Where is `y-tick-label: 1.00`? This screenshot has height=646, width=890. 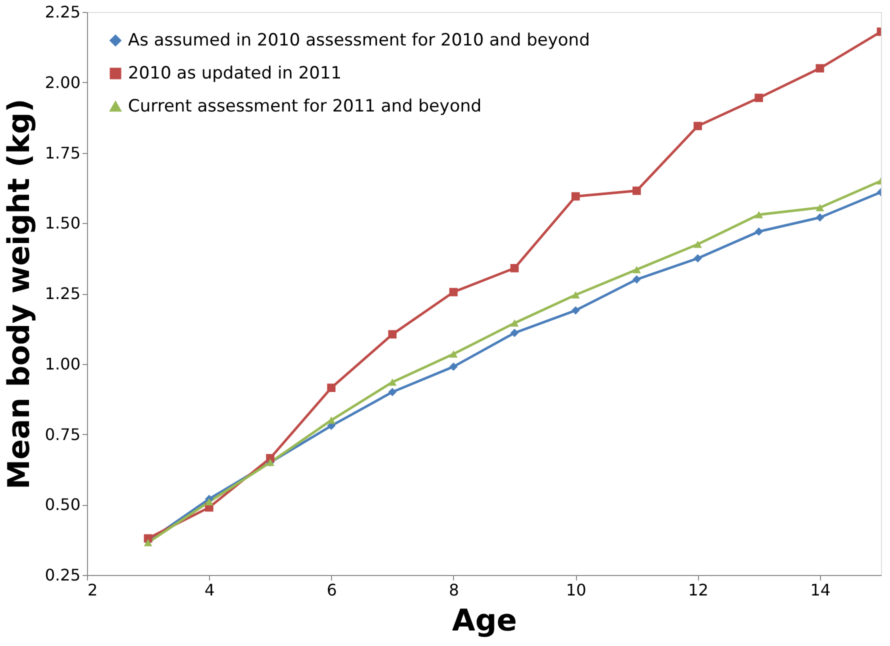
y-tick-label: 1.00 is located at coordinates (62, 364).